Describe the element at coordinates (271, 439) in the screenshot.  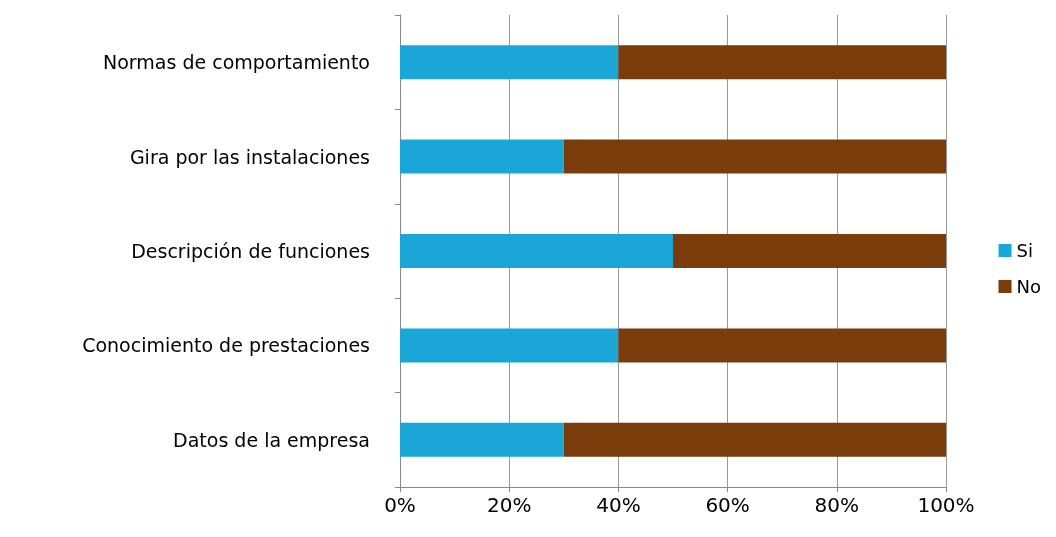
I see `y-tick-label: Datos de la empresa` at that location.